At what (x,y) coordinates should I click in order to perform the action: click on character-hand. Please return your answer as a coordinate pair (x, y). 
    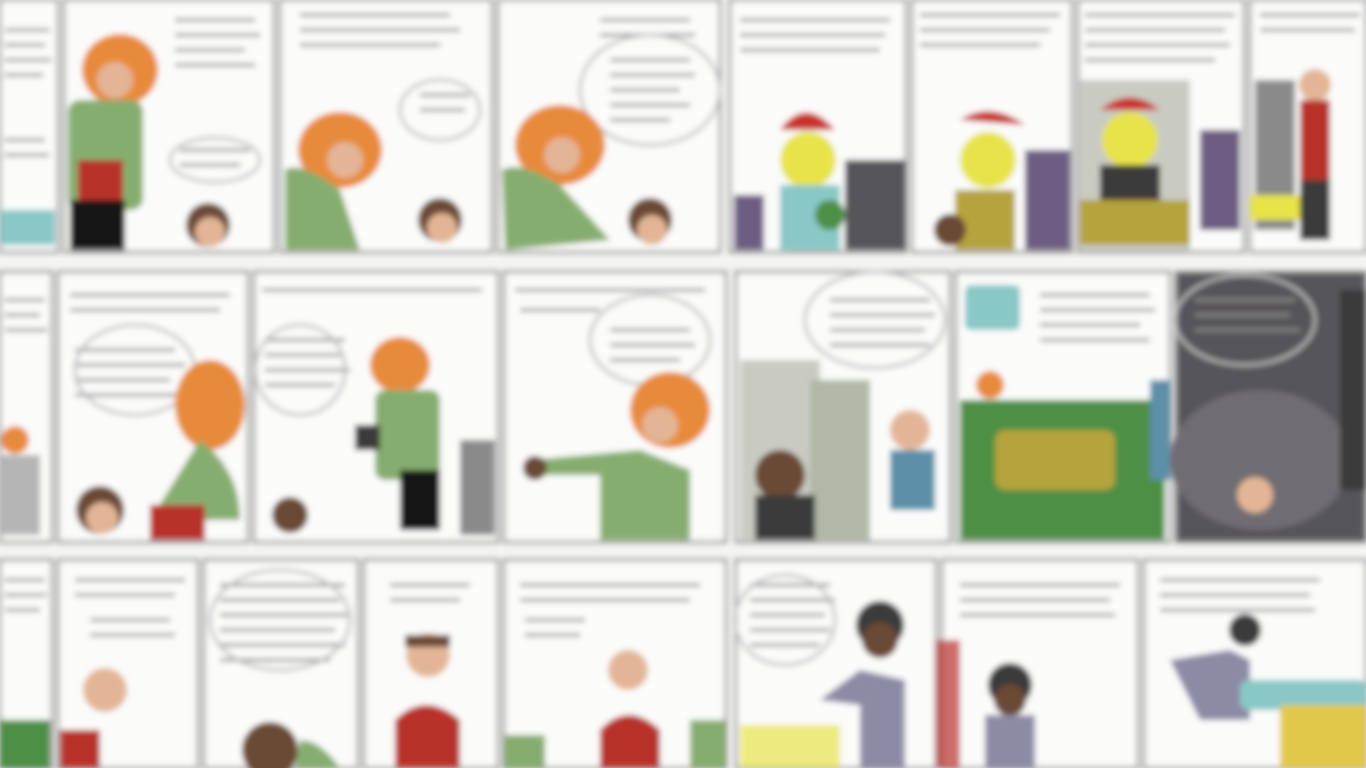
    Looking at the image, I should click on (535, 468).